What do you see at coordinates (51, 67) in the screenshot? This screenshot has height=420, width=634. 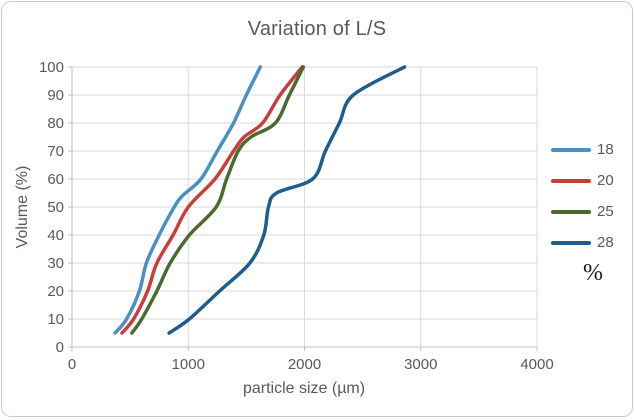 I see `y-tick-label: 100` at bounding box center [51, 67].